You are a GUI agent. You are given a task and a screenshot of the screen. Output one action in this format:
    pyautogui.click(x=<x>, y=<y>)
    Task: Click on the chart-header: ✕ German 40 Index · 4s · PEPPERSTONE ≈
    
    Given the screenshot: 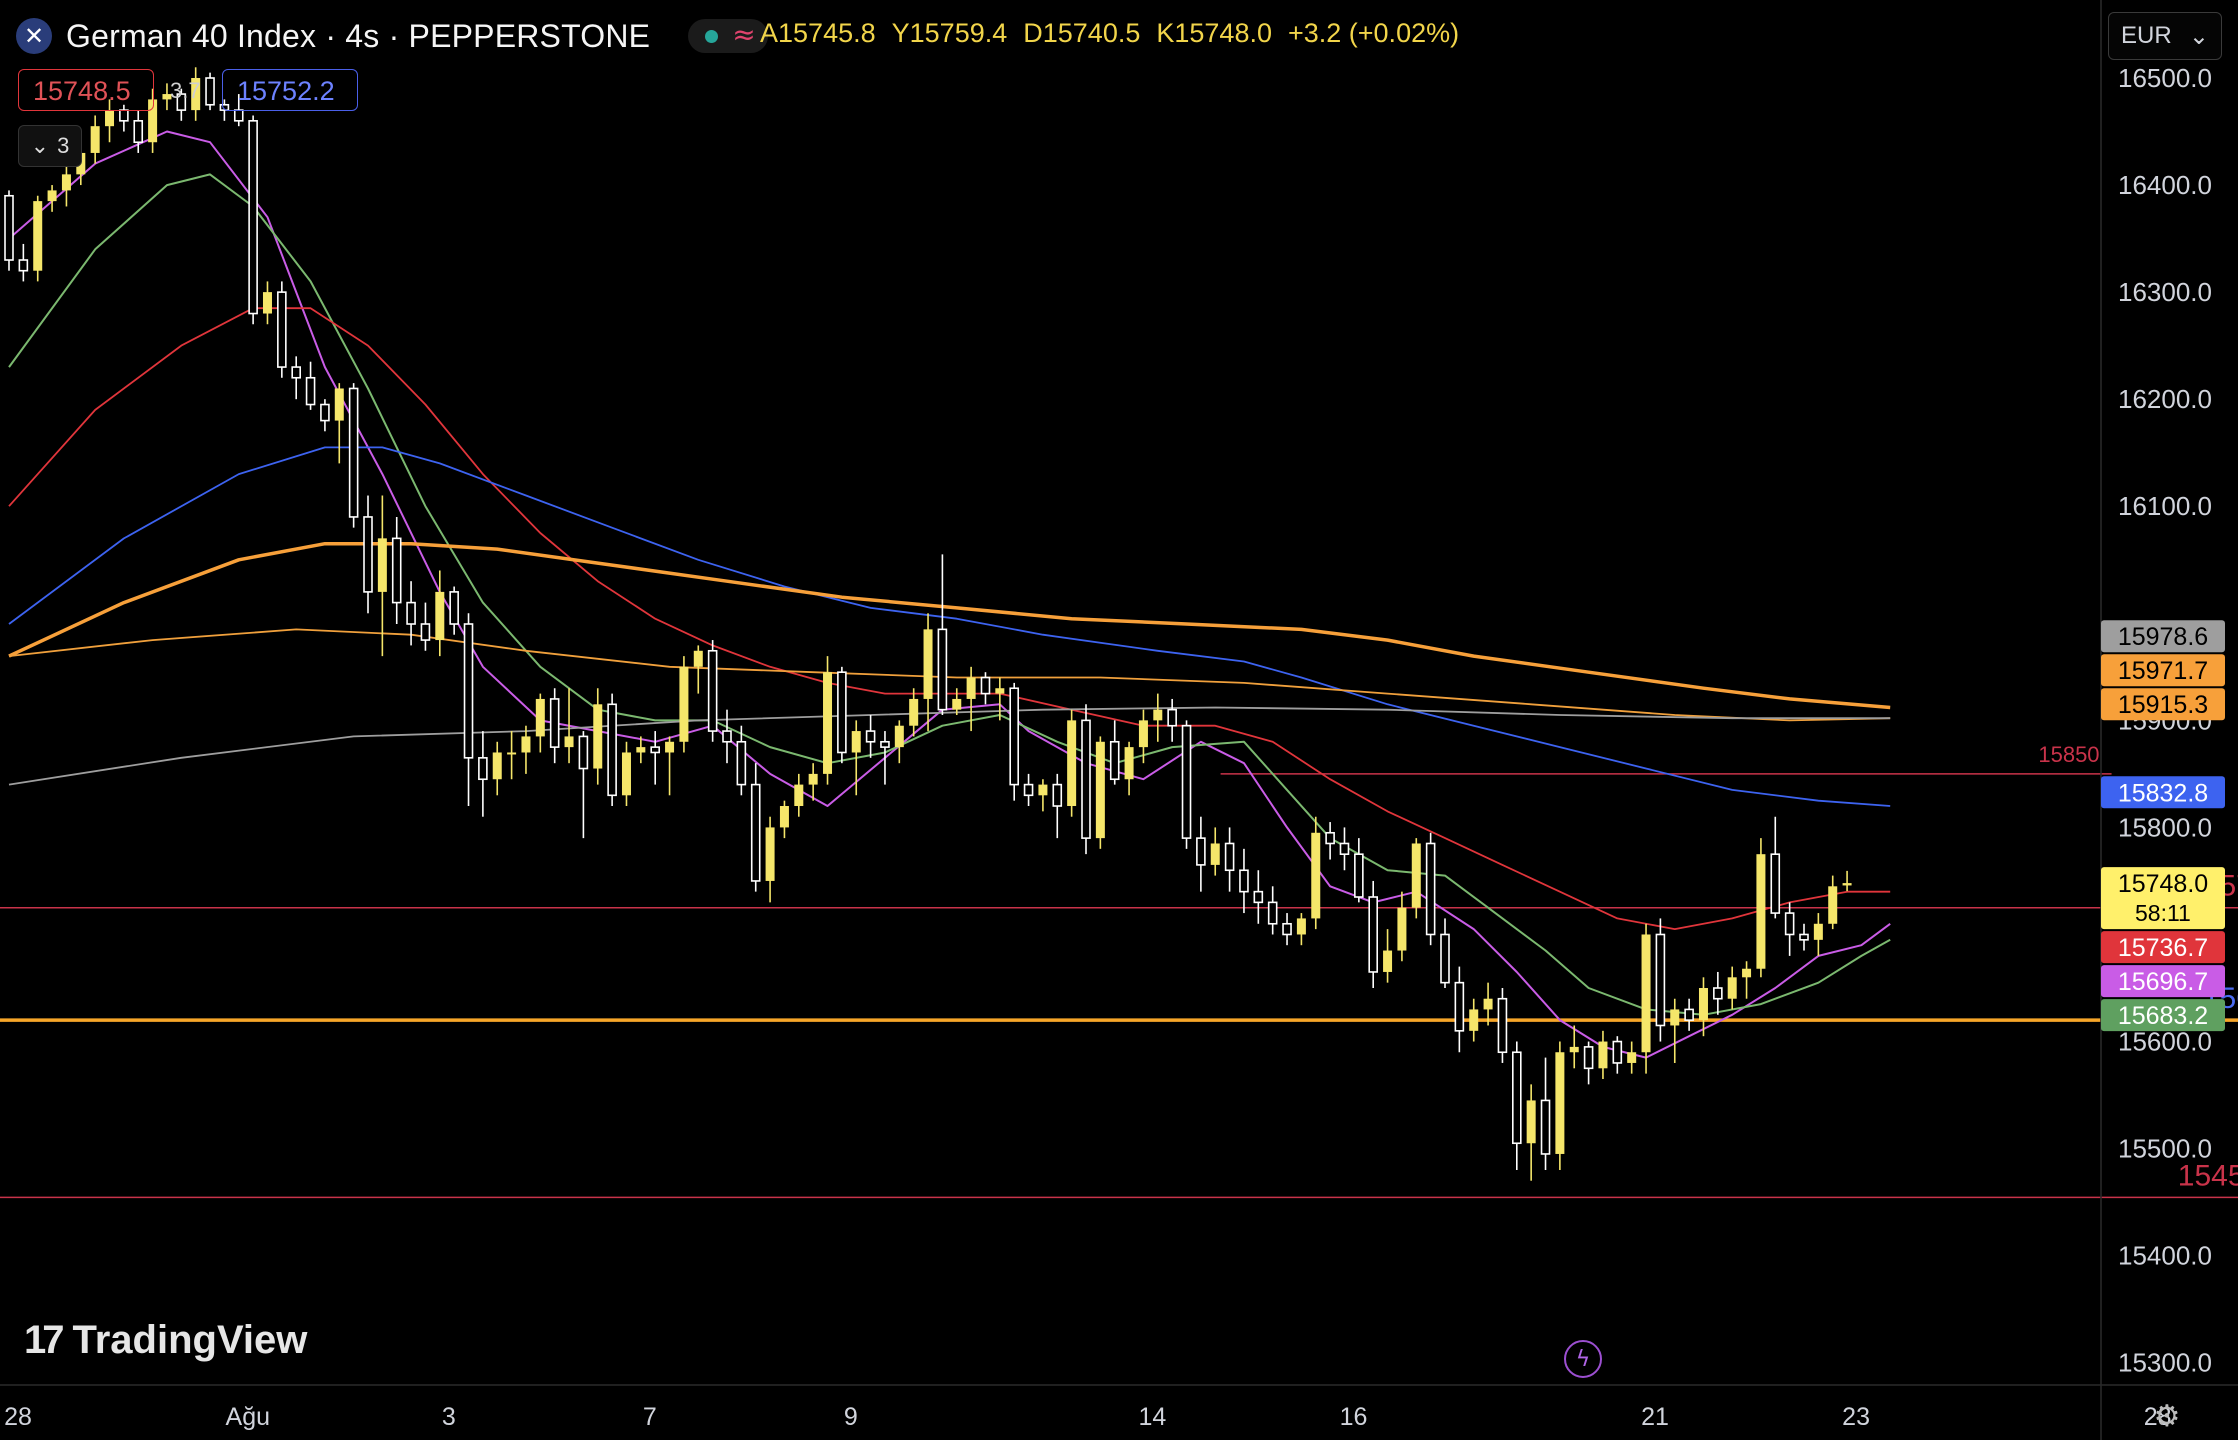 What is the action you would take?
    pyautogui.click(x=392, y=36)
    